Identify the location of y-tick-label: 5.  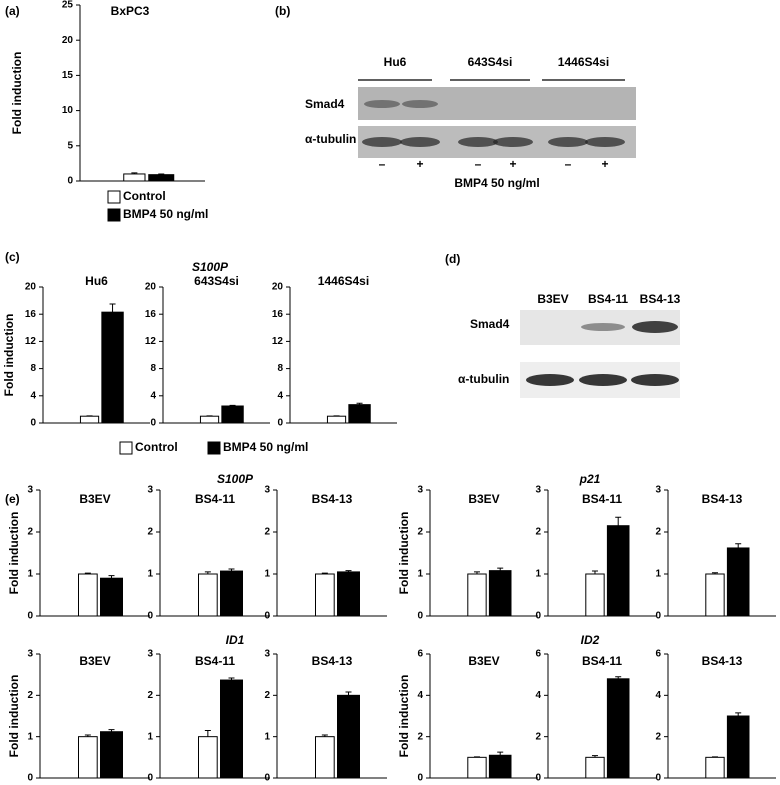
(70, 145).